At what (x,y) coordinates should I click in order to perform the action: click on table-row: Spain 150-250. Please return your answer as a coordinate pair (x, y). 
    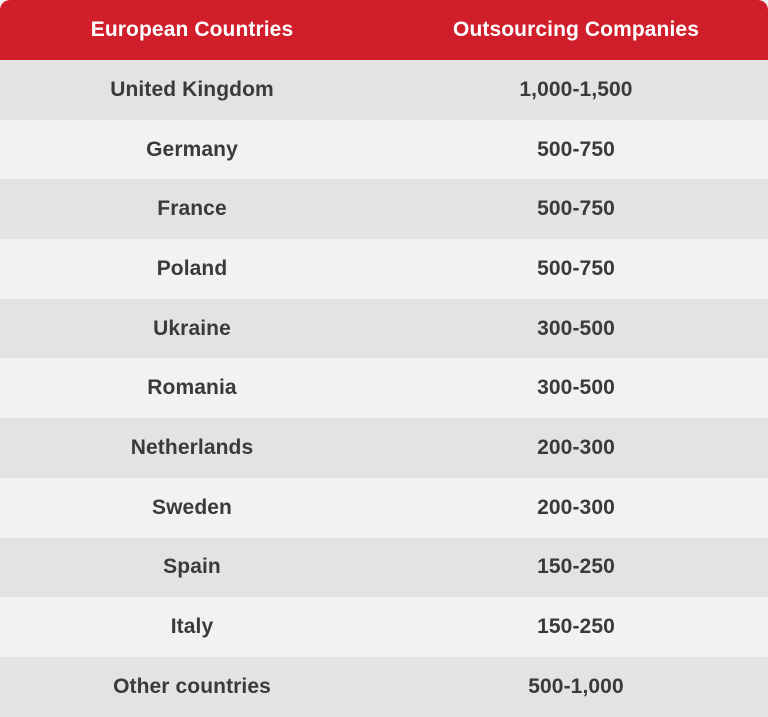
    Looking at the image, I should click on (384, 567).